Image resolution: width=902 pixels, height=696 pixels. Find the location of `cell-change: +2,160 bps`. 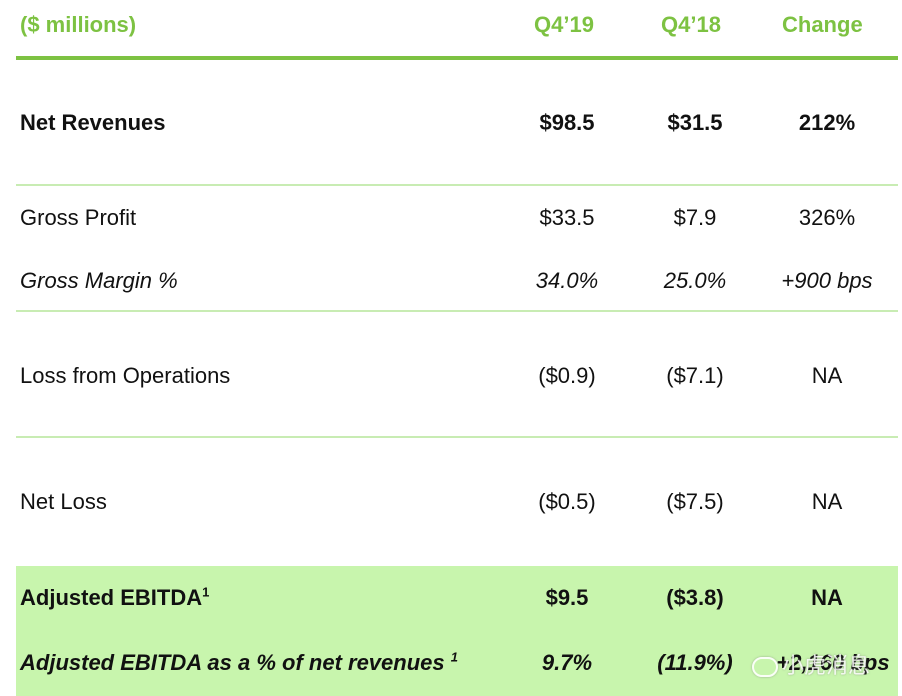

cell-change: +2,160 bps is located at coordinates (833, 662).